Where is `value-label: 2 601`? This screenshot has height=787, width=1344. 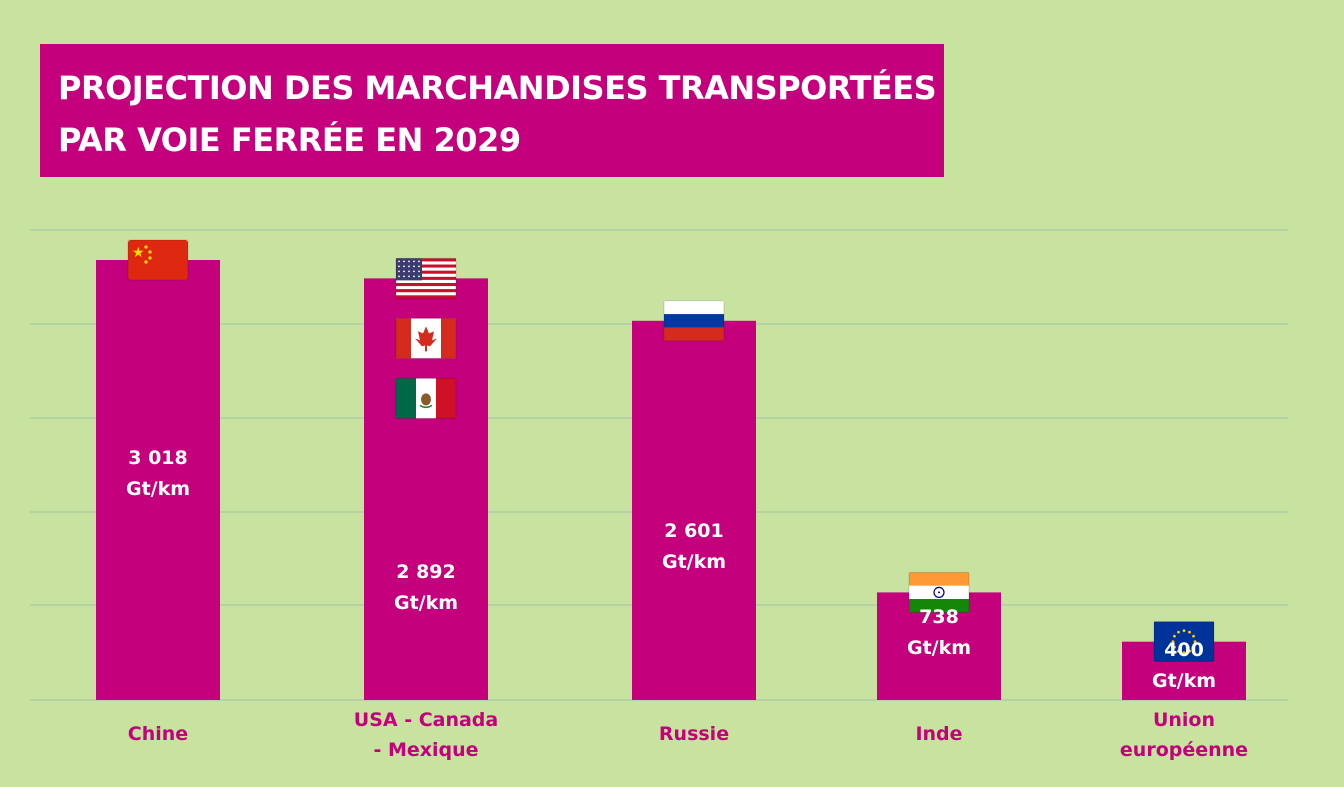
value-label: 2 601 is located at coordinates (694, 531).